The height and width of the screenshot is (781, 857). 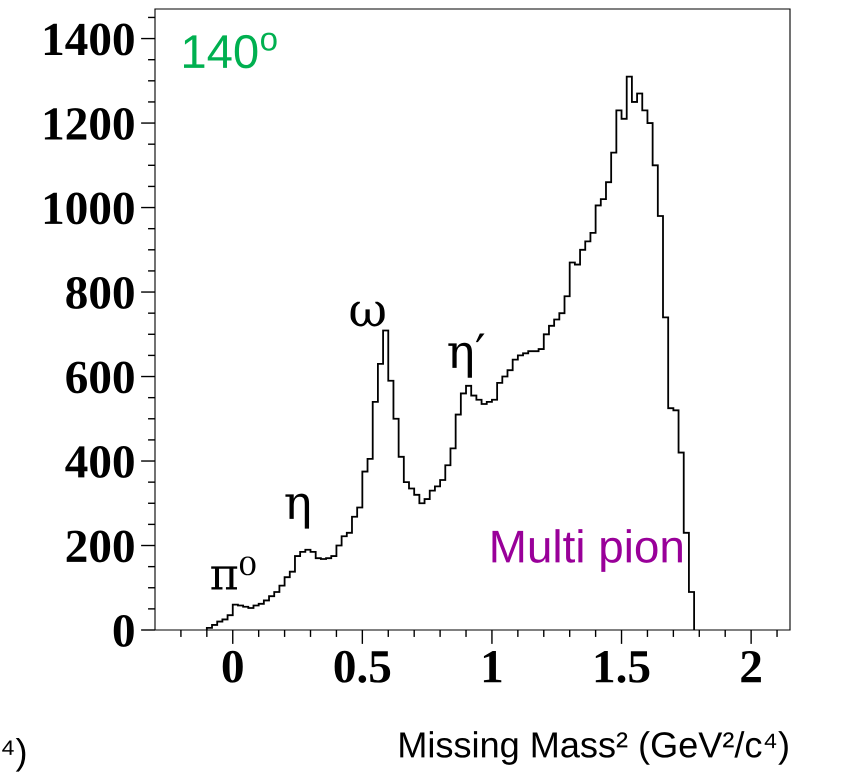 I want to click on y-tick-label: 800, so click(x=100, y=293).